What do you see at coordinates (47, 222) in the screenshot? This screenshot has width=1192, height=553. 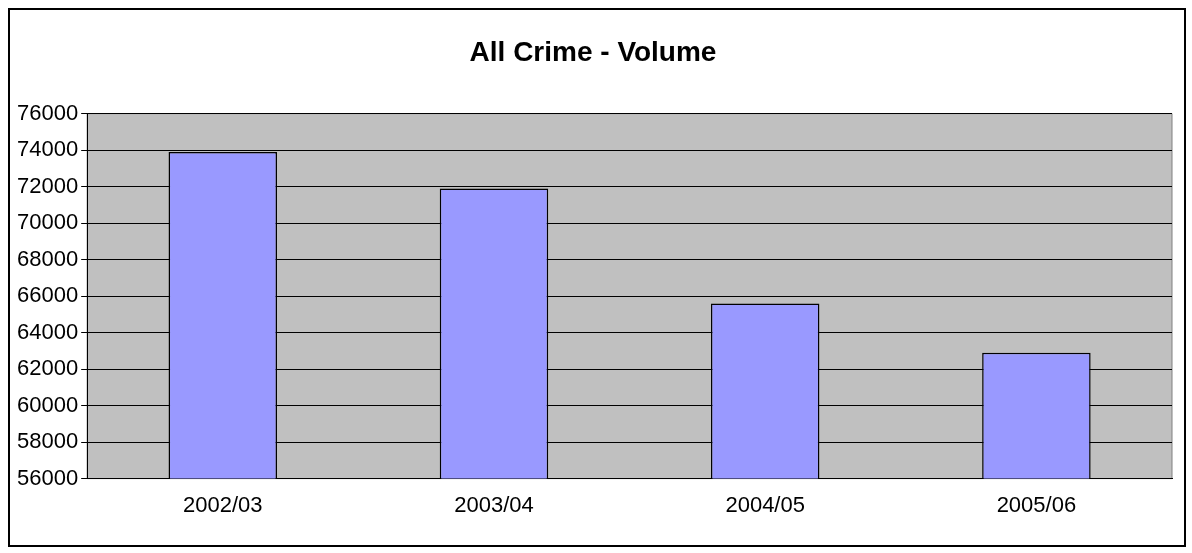 I see `y-tick-label: 70000` at bounding box center [47, 222].